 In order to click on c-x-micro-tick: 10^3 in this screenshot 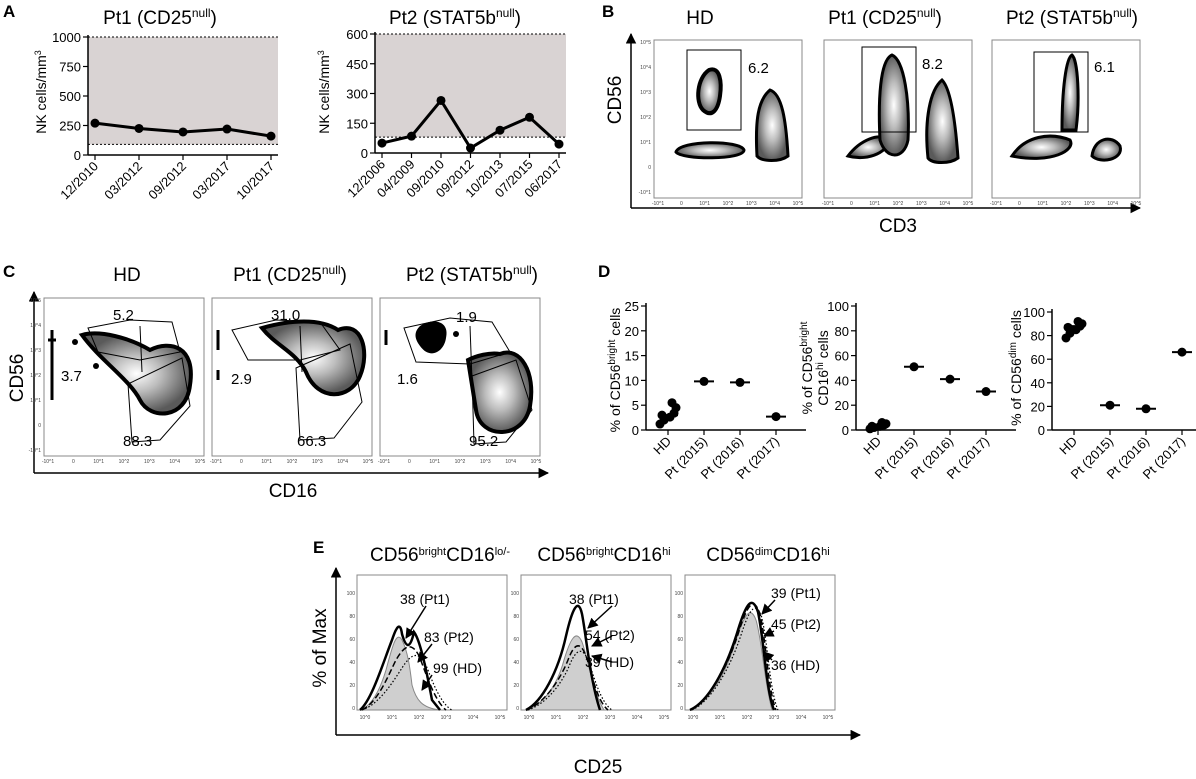, I will do `click(149, 462)`.